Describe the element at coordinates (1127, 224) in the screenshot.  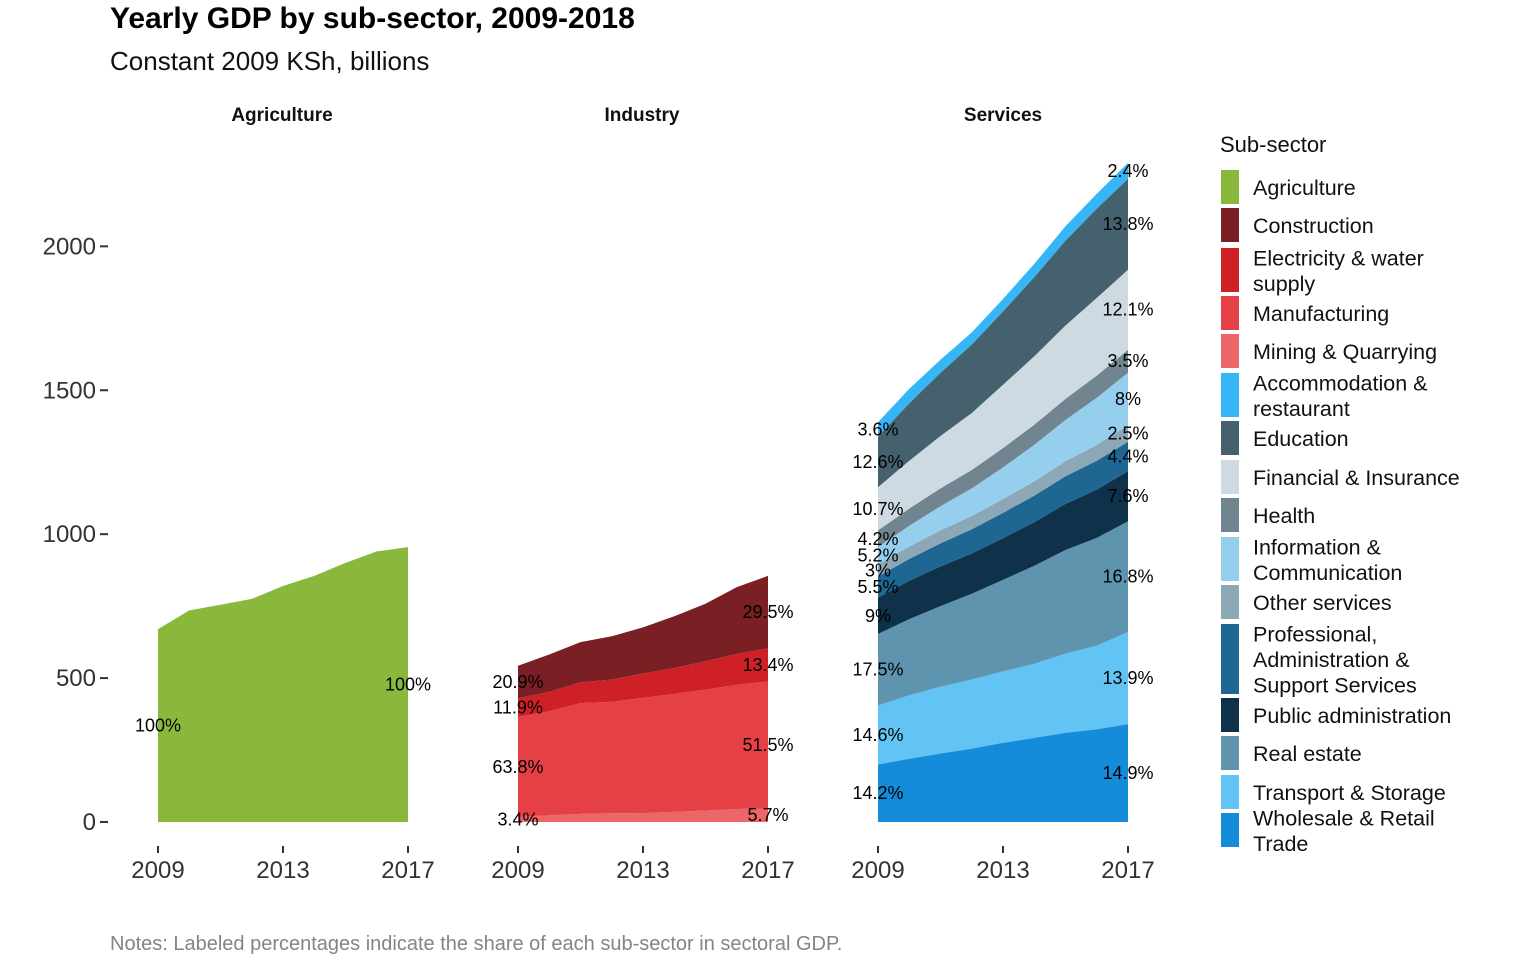
I see `share-label-end: 13.8%` at that location.